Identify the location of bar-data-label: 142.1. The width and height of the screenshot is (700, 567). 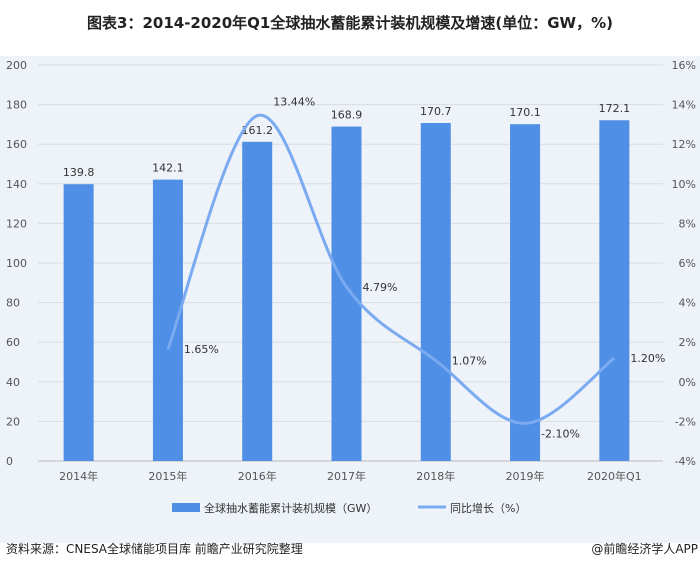
(168, 168).